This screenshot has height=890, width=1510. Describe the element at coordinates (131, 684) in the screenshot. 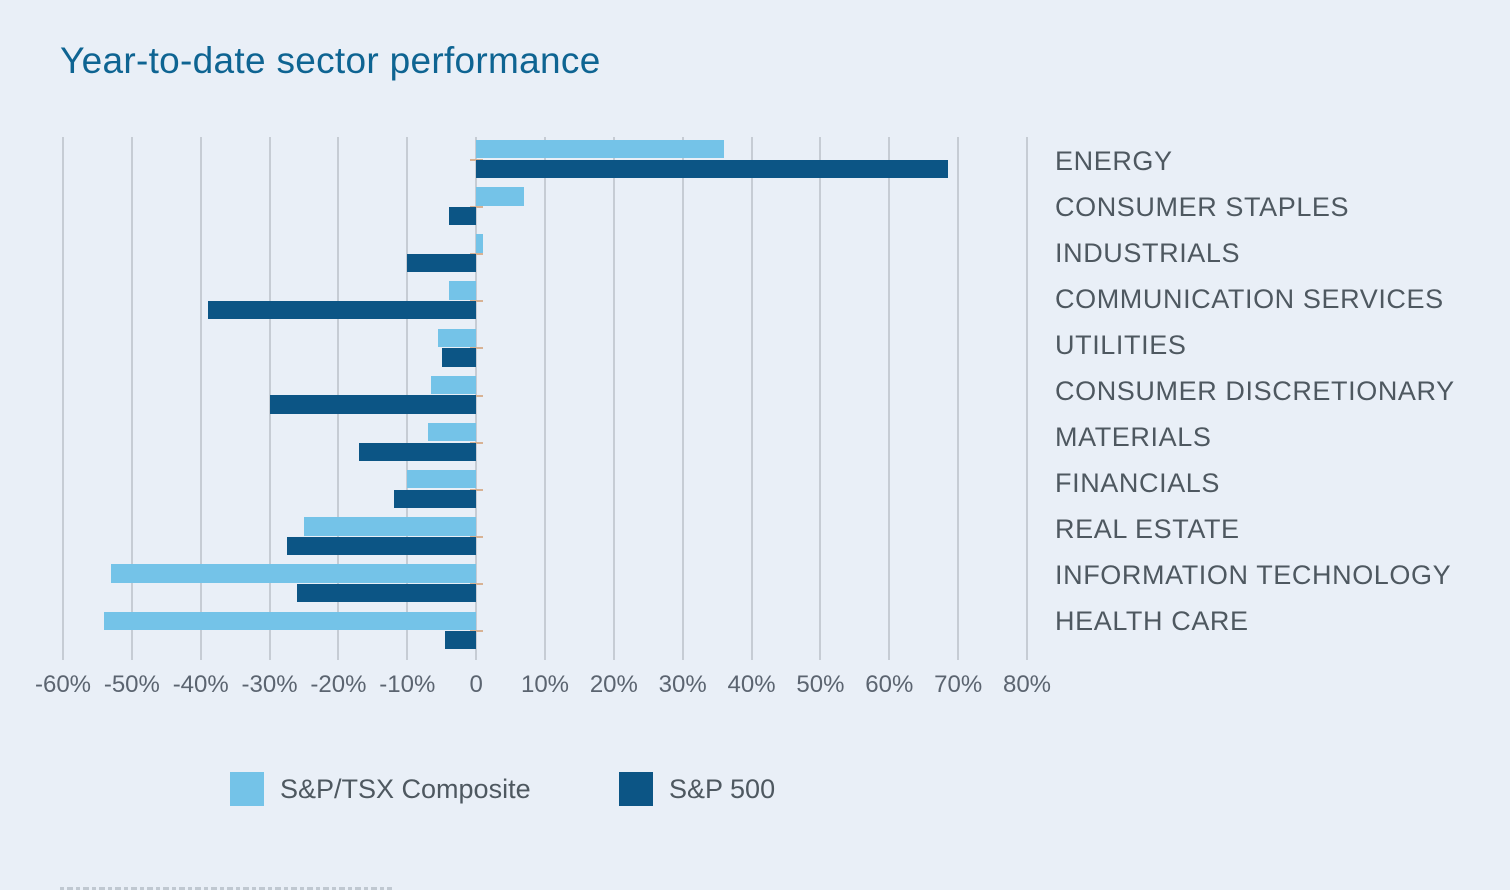

I see `x-axis-label: -50%` at that location.